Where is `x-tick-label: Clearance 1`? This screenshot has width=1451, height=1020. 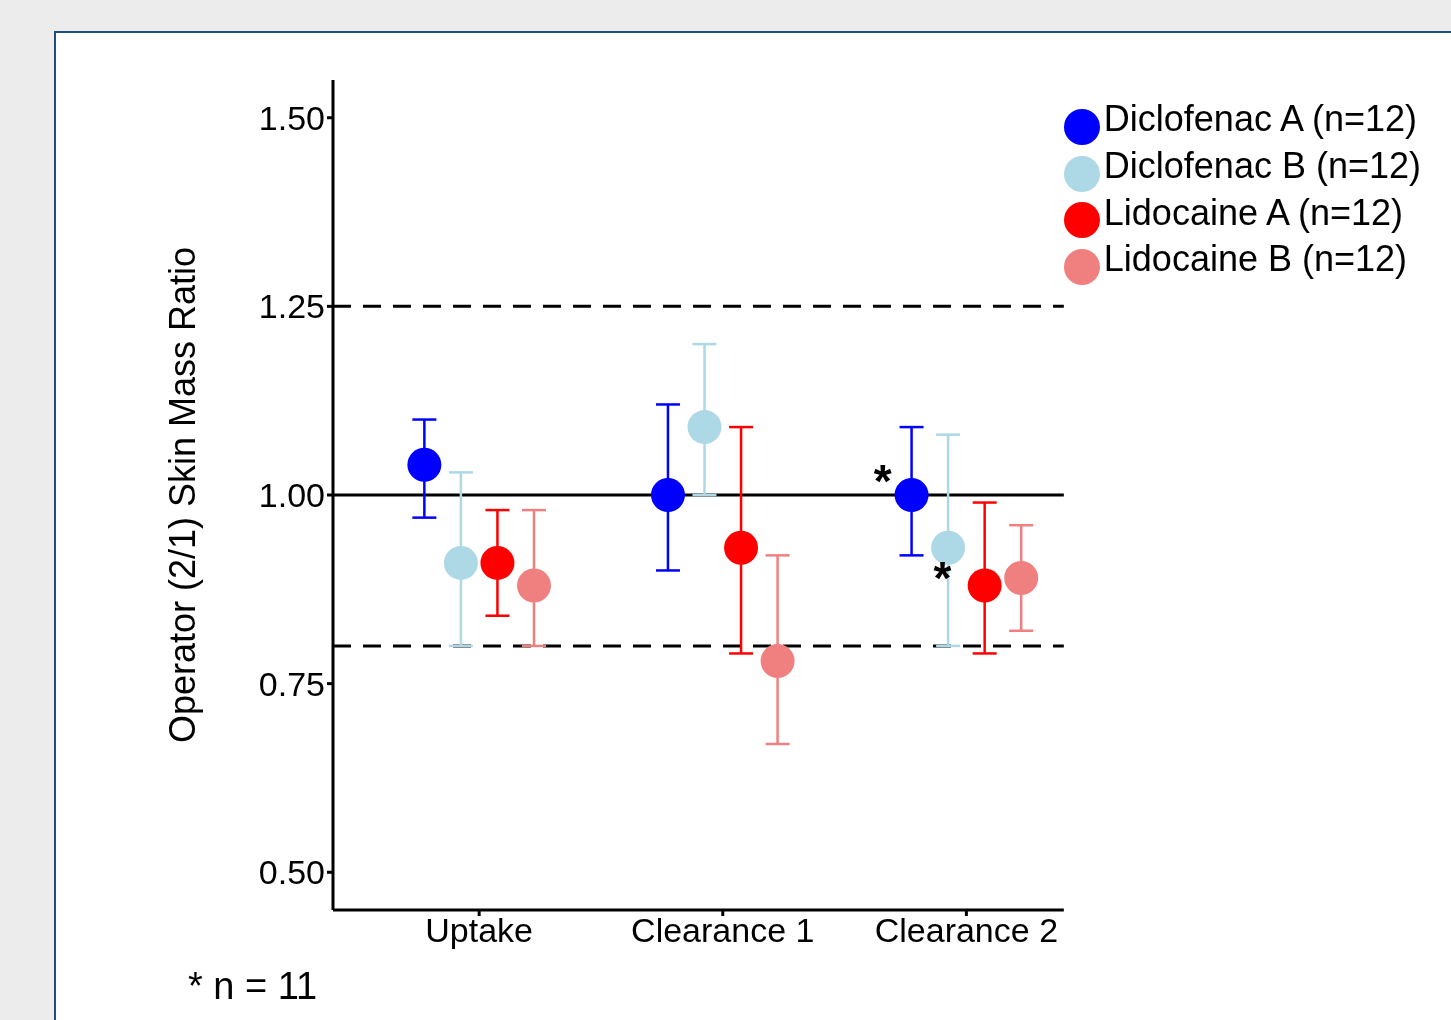
x-tick-label: Clearance 1 is located at coordinates (723, 930).